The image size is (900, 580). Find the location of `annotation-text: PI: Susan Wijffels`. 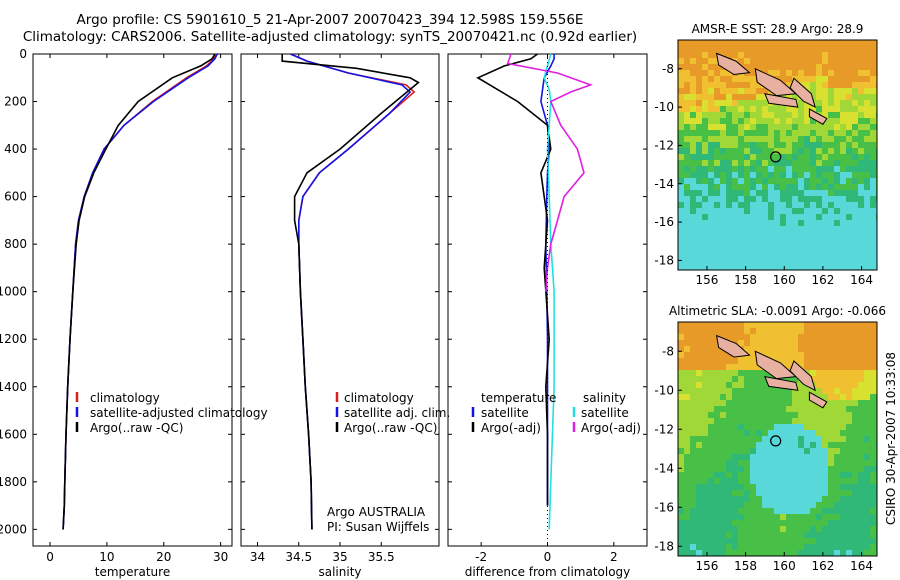

annotation-text: PI: Susan Wijffels is located at coordinates (378, 527).